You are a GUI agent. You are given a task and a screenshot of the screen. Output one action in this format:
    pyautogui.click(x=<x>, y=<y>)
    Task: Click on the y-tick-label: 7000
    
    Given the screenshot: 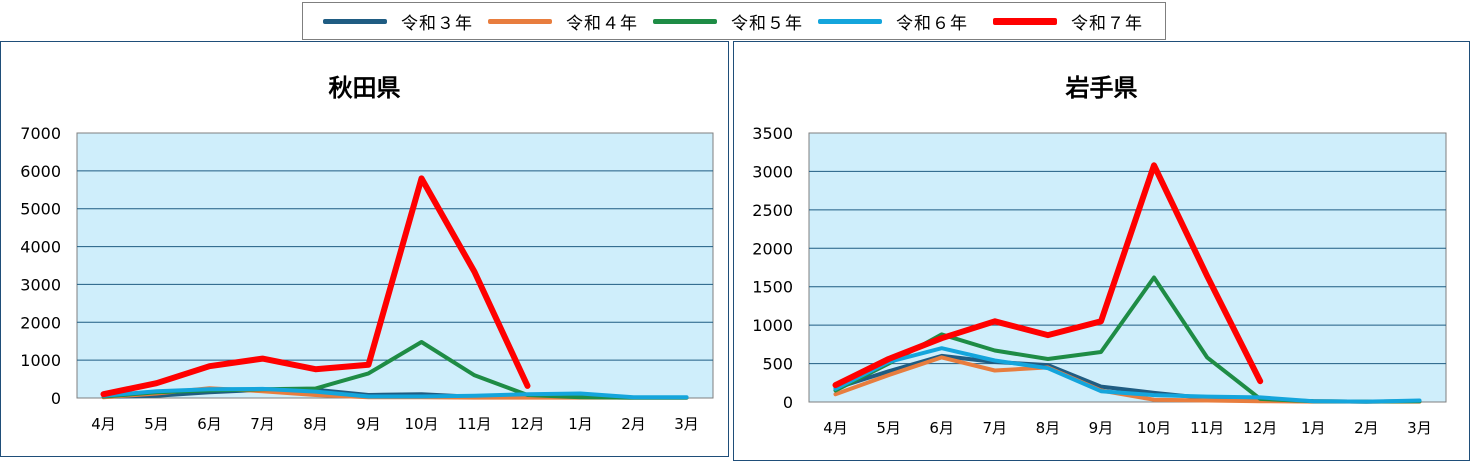 What is the action you would take?
    pyautogui.click(x=40, y=133)
    